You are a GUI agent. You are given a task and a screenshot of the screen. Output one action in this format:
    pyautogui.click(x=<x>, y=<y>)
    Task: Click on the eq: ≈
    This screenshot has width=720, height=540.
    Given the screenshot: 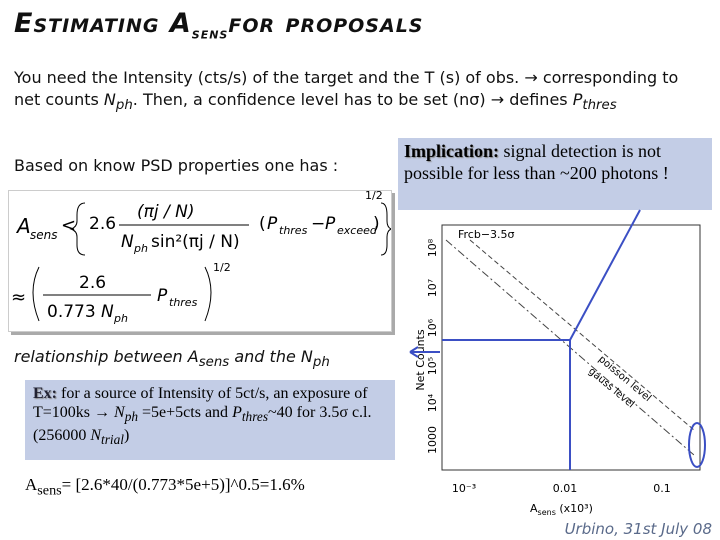 What is the action you would take?
    pyautogui.click(x=18, y=297)
    